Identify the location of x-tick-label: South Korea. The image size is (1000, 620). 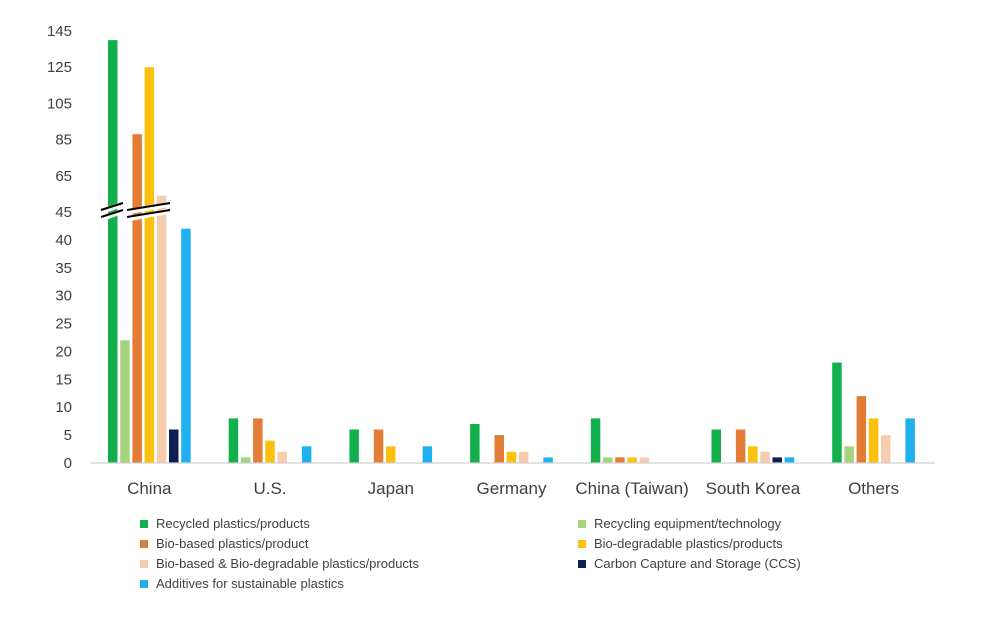
(753, 488).